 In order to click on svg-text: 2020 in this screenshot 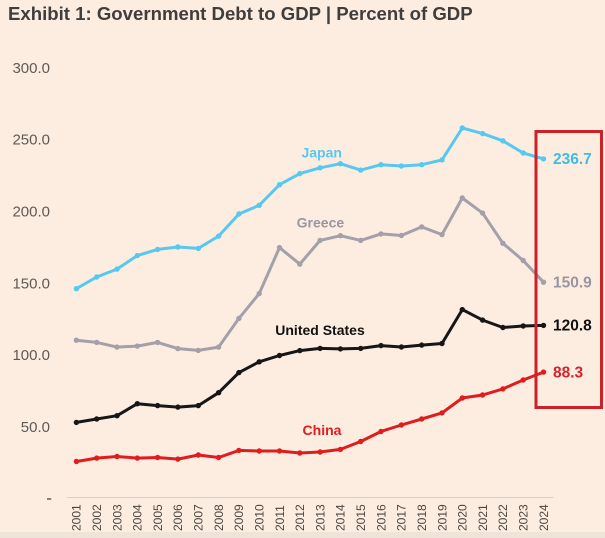, I will do `click(463, 517)`.